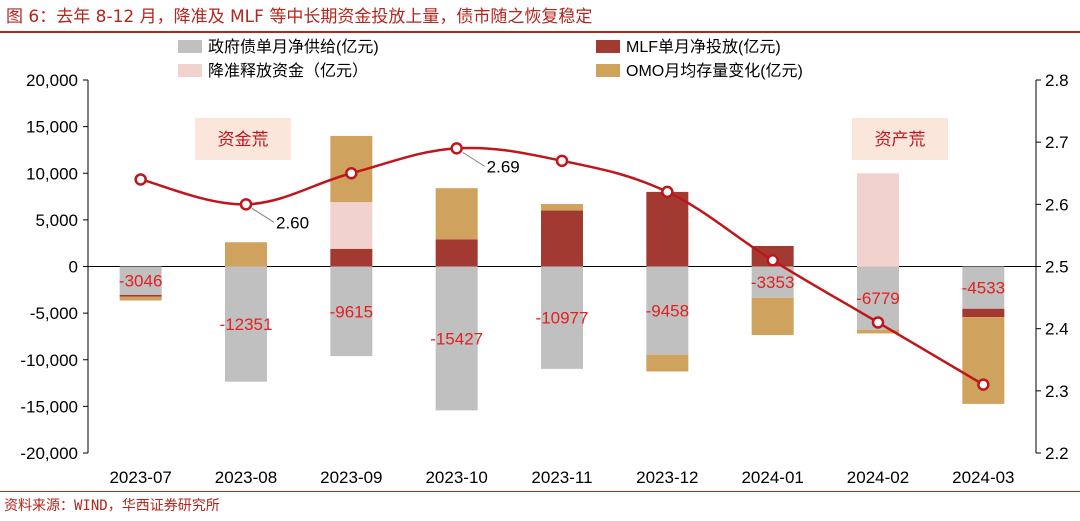  I want to click on x-tick-label: 2023-09, so click(351, 477).